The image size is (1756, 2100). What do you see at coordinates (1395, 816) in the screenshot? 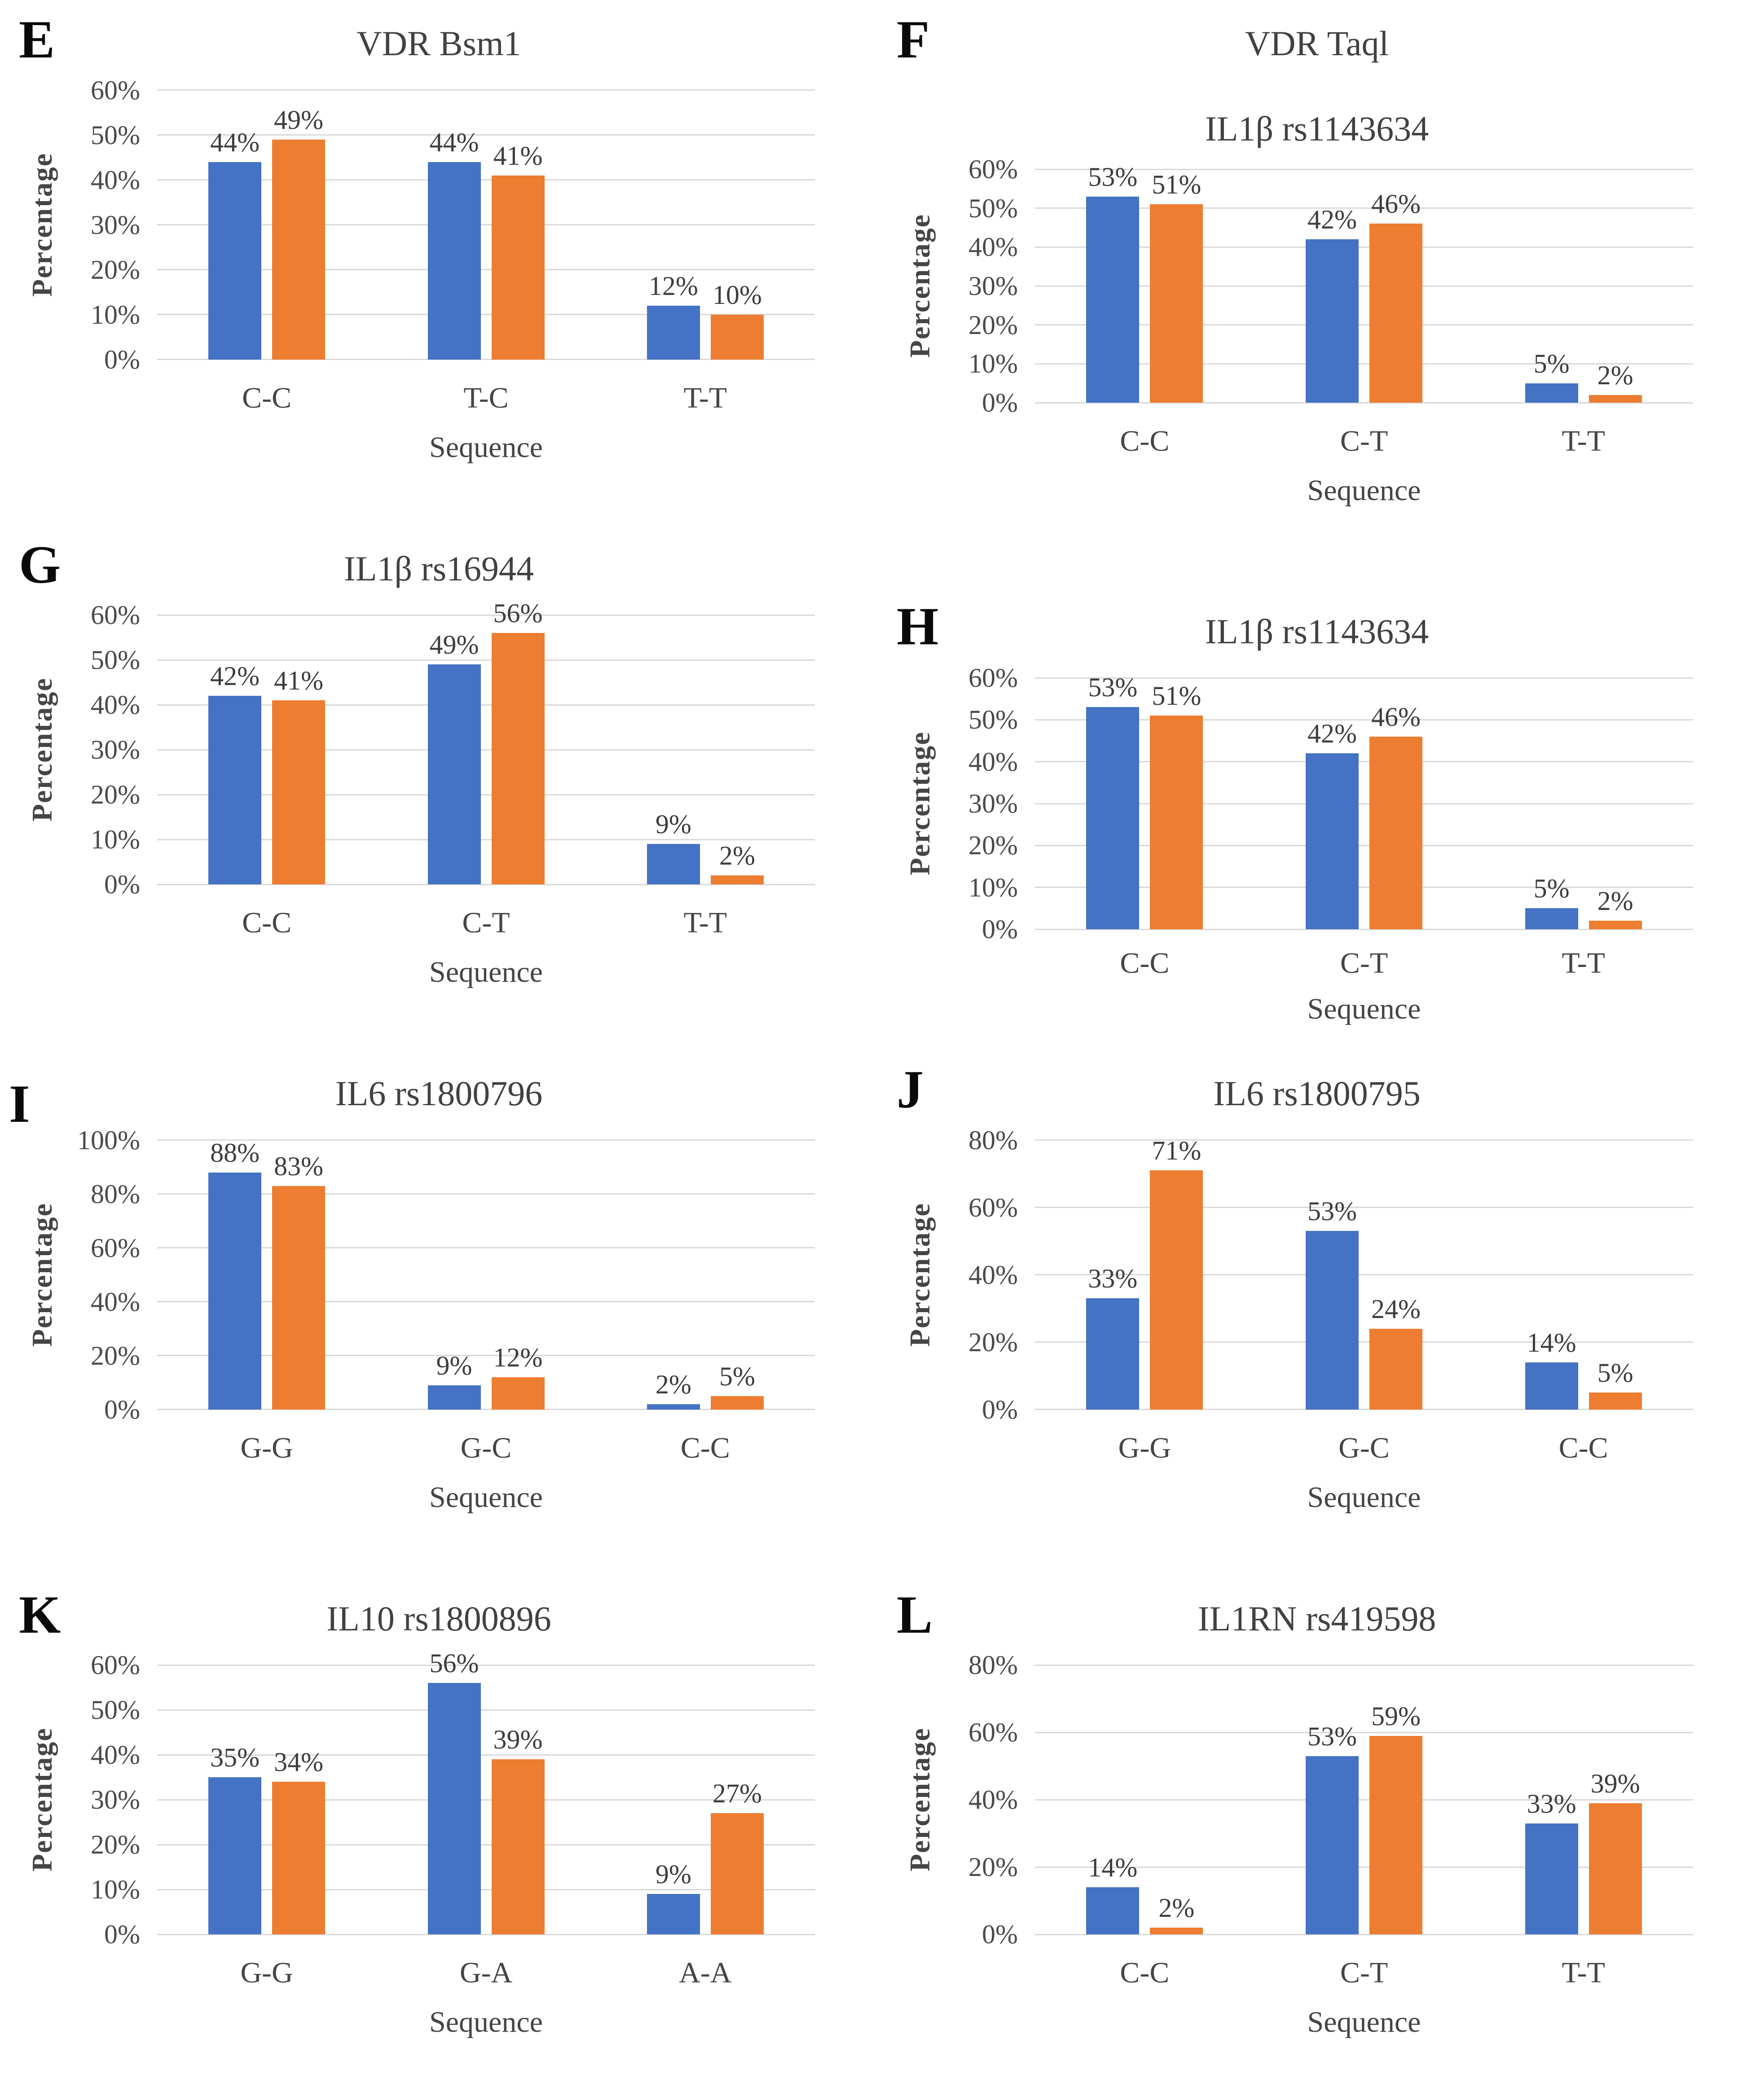
I see `bar-orange: 46%` at bounding box center [1395, 816].